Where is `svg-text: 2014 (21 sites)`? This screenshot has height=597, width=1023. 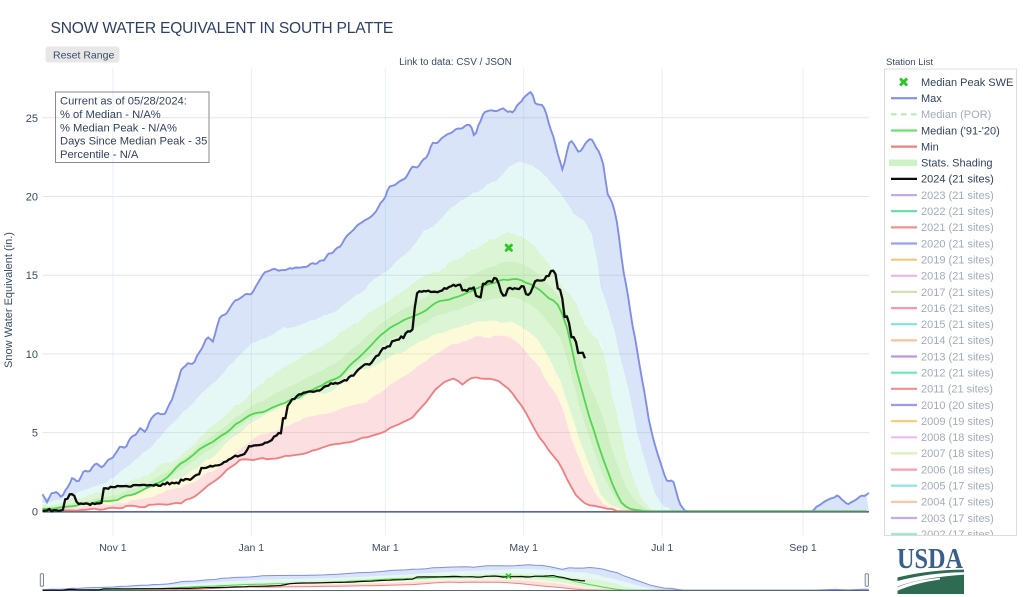
svg-text: 2014 (21 sites) is located at coordinates (957, 341).